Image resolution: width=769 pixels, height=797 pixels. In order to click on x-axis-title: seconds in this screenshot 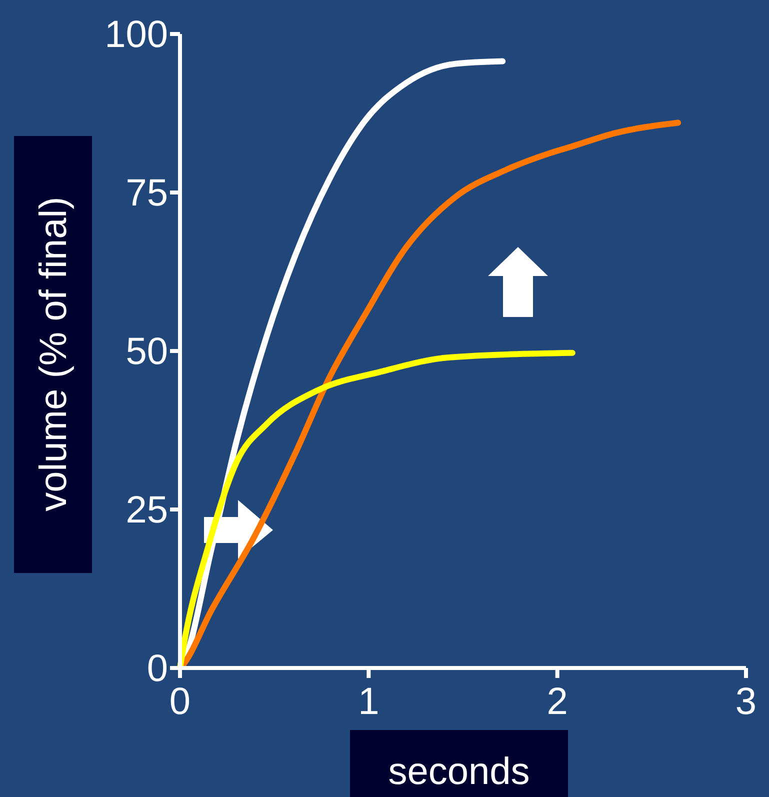, I will do `click(459, 772)`.